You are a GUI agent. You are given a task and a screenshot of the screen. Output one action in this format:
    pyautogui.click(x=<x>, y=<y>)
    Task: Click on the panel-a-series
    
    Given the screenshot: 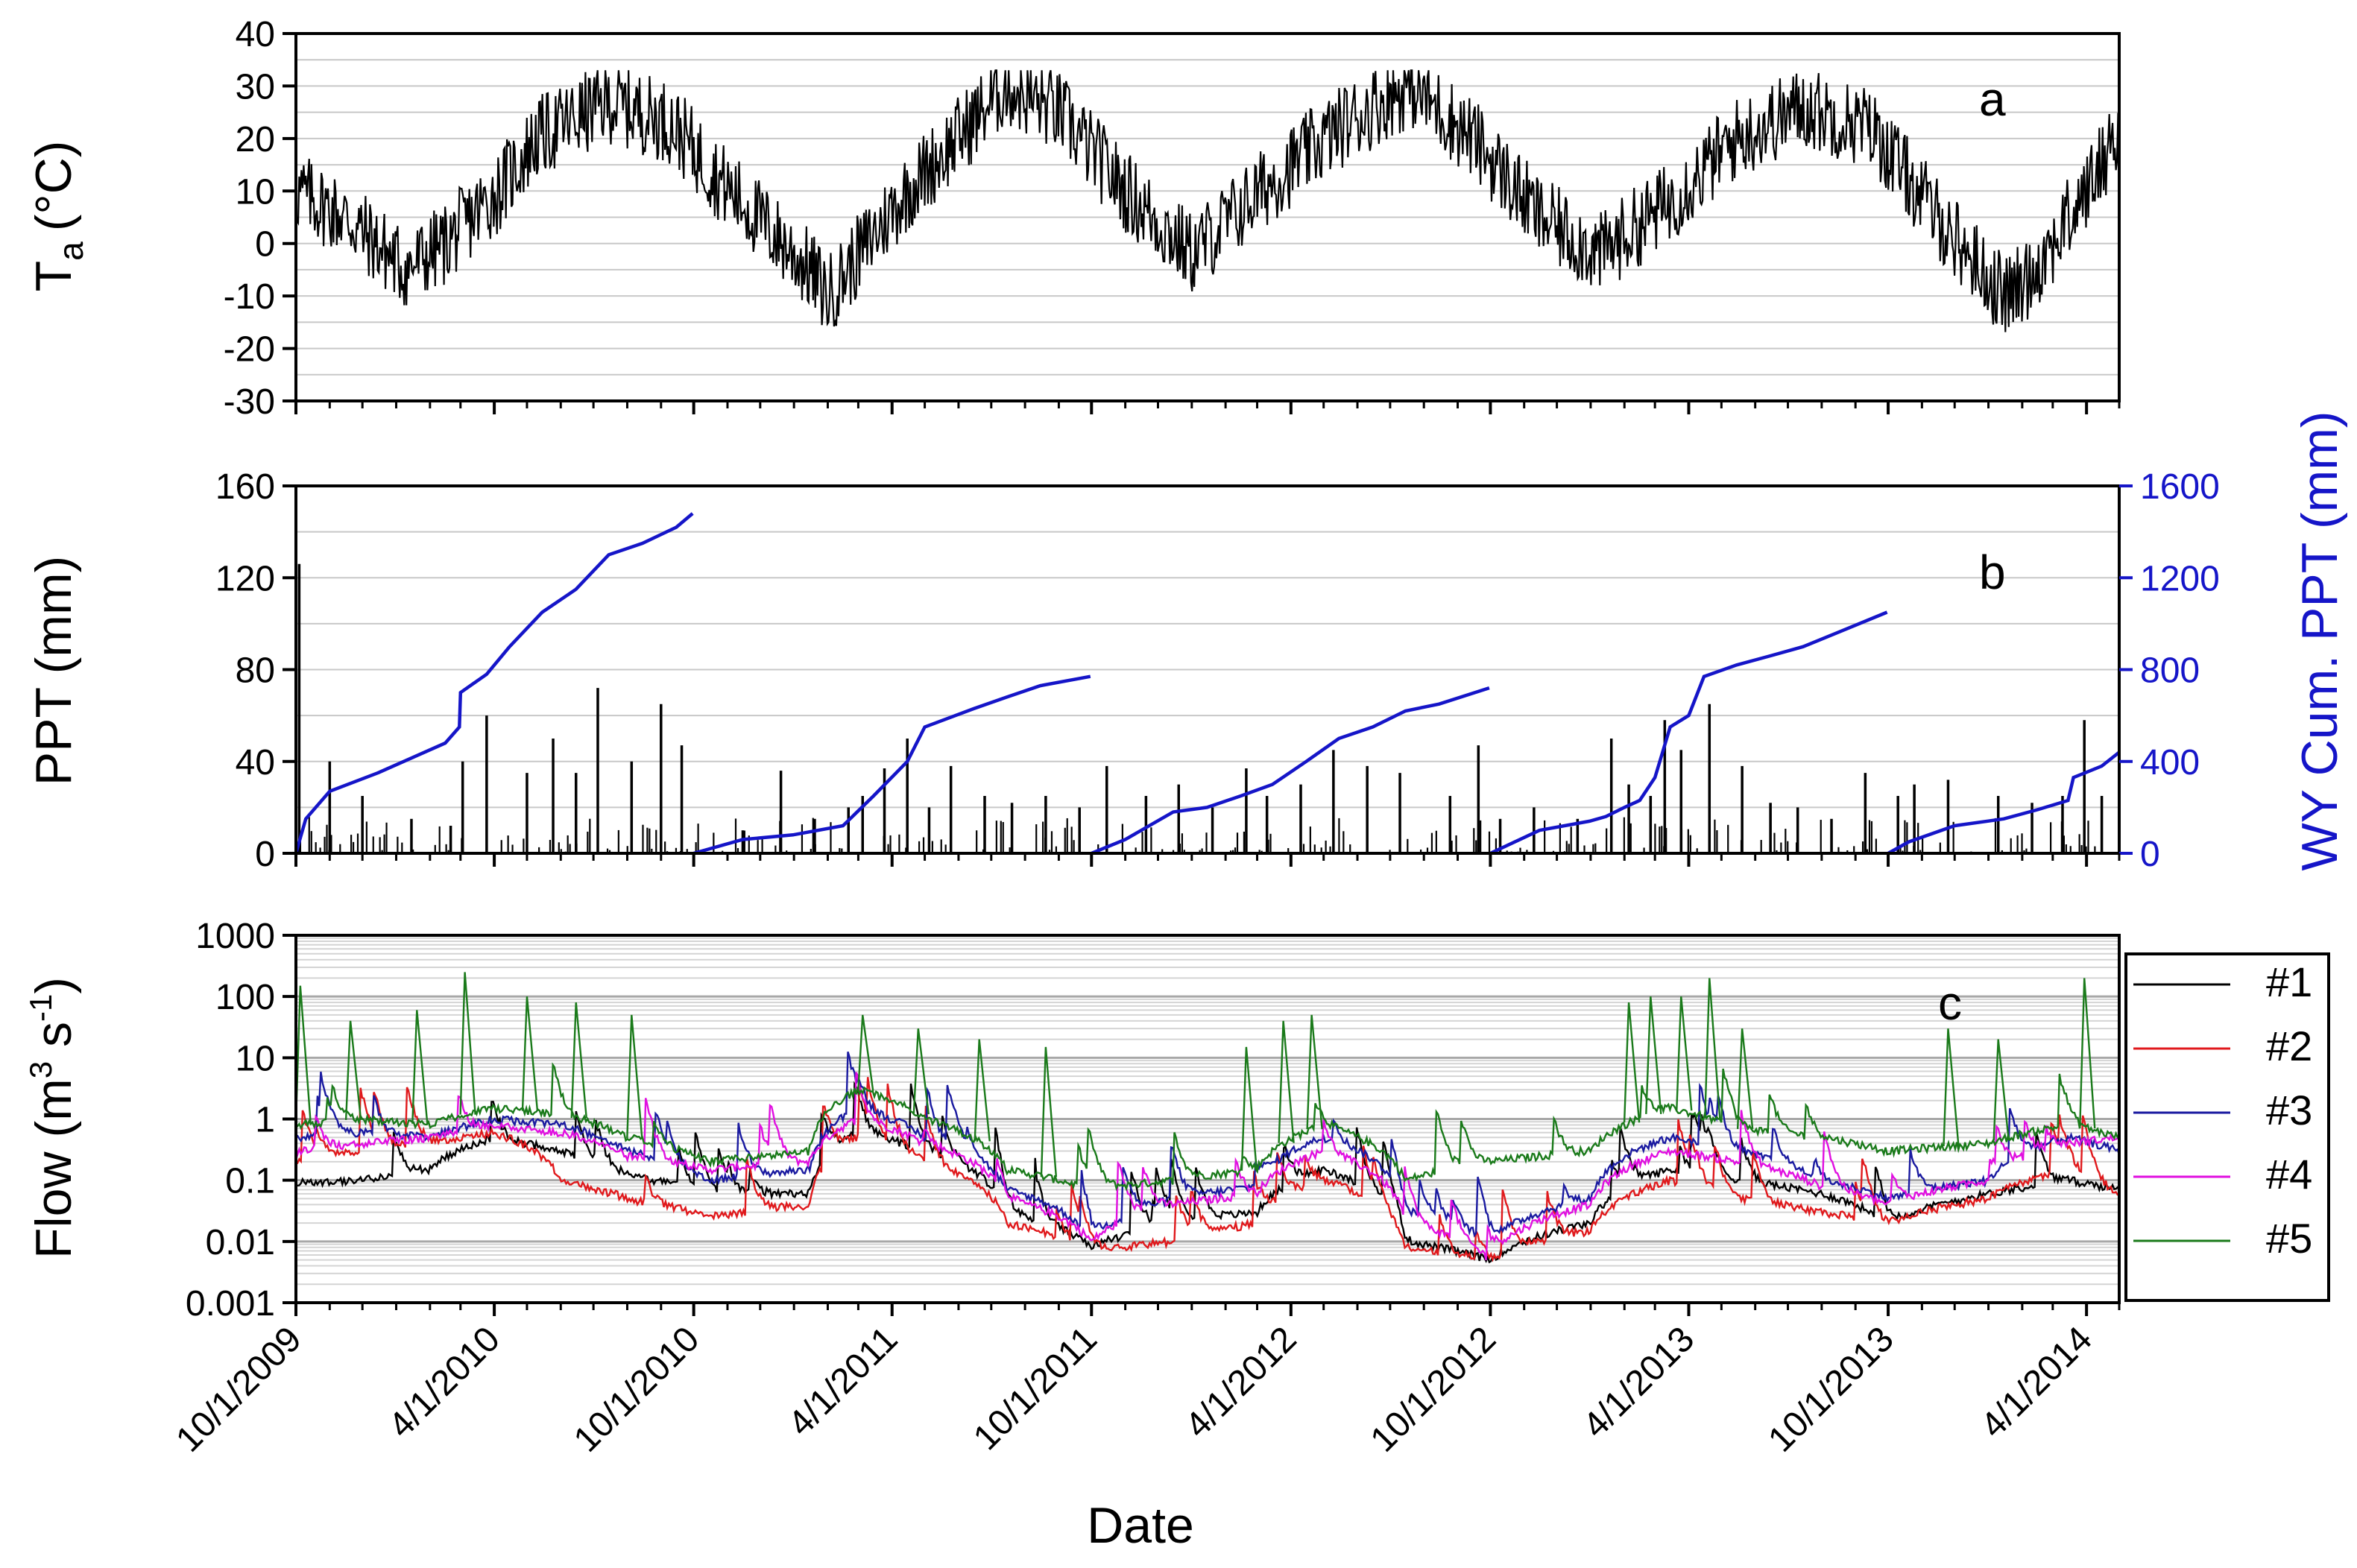 What is the action you would take?
    pyautogui.click(x=1207, y=201)
    